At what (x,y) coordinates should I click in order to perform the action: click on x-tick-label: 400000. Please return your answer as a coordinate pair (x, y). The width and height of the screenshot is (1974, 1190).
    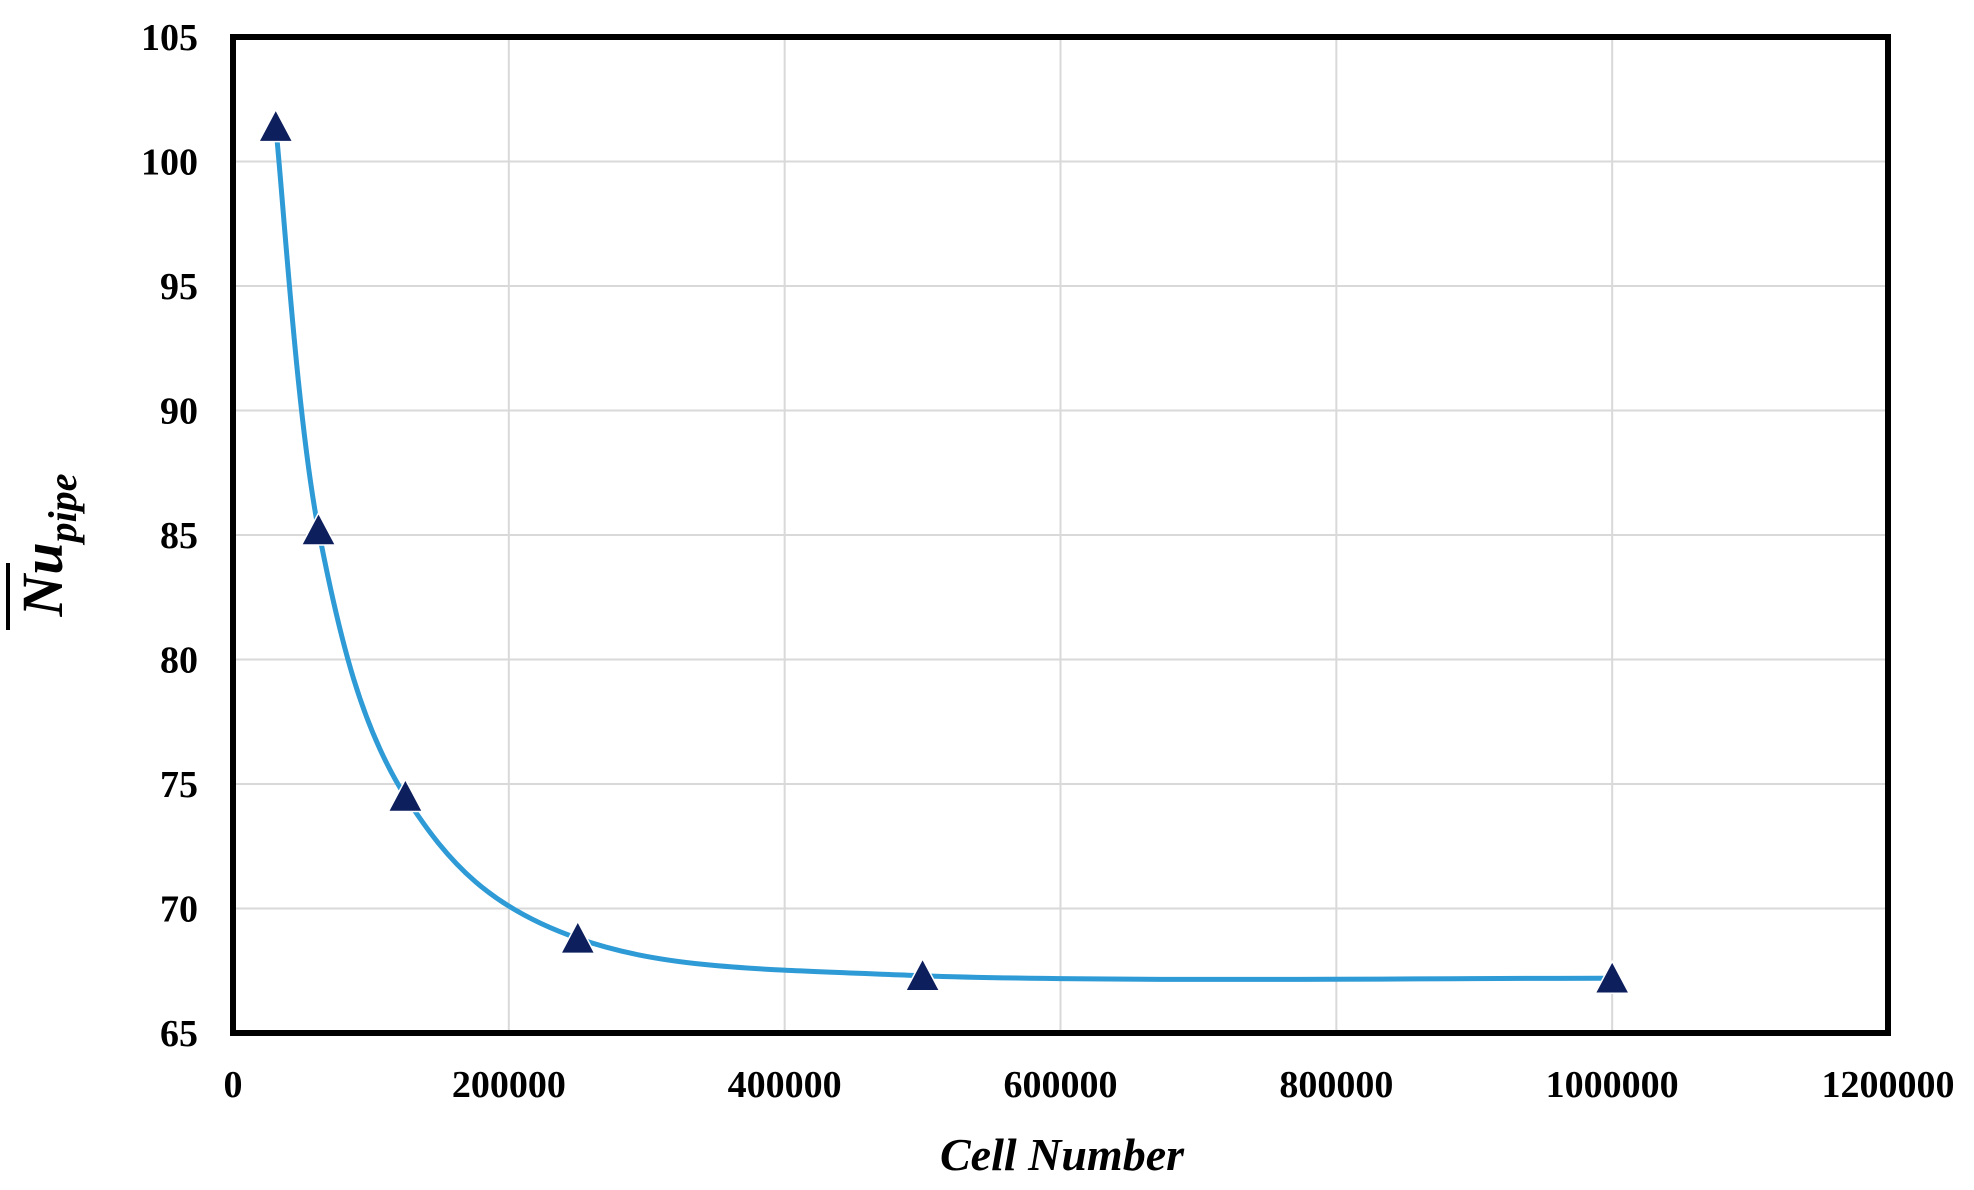
    Looking at the image, I should click on (785, 1085).